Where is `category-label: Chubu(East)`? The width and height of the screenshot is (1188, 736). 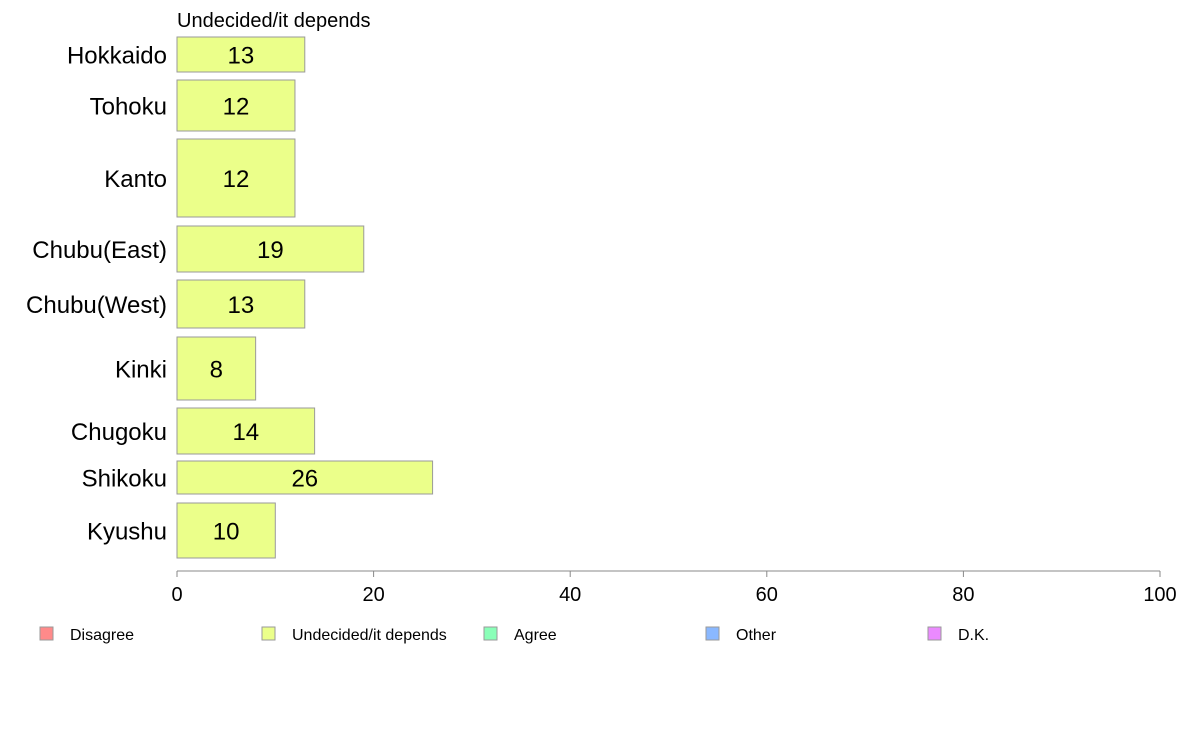
category-label: Chubu(East) is located at coordinates (99, 250).